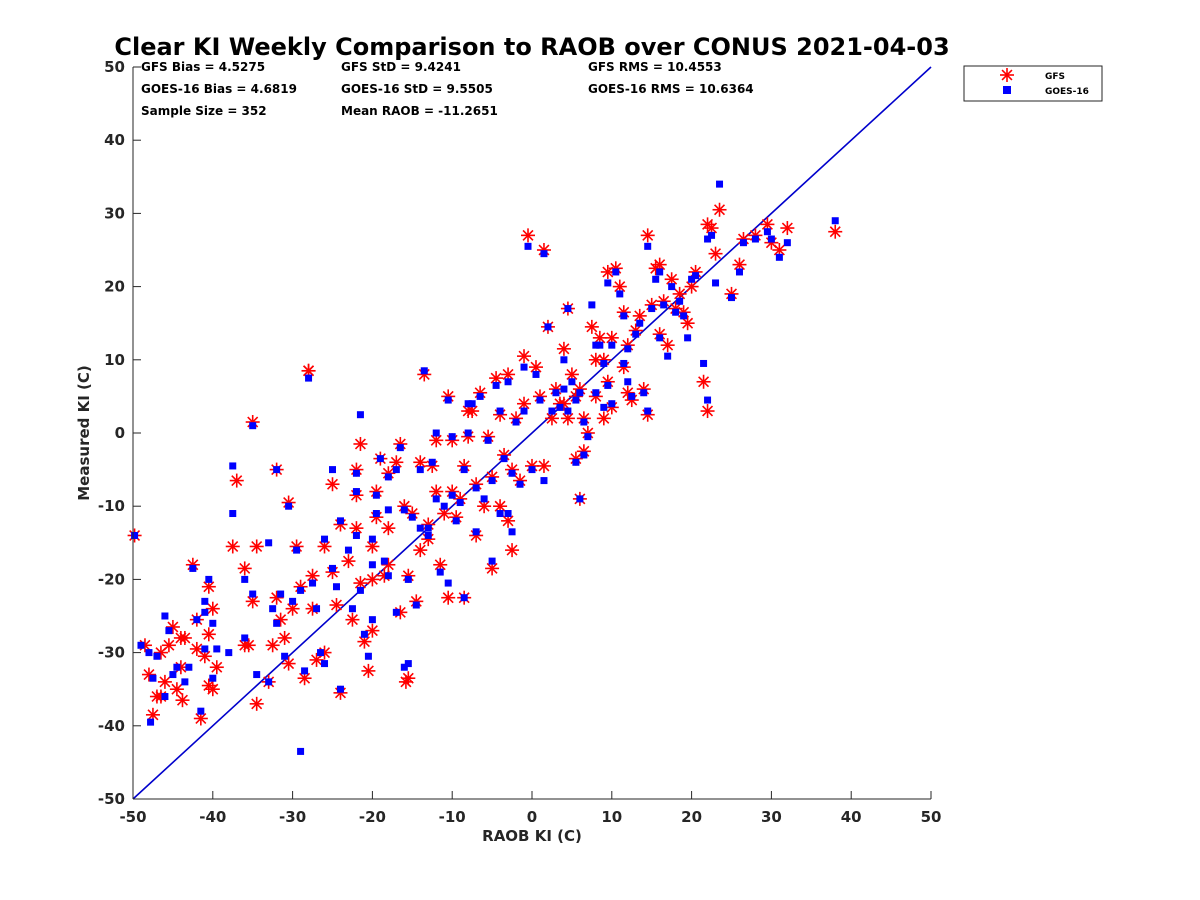  What do you see at coordinates (114, 140) in the screenshot?
I see `y-tick-label: 40` at bounding box center [114, 140].